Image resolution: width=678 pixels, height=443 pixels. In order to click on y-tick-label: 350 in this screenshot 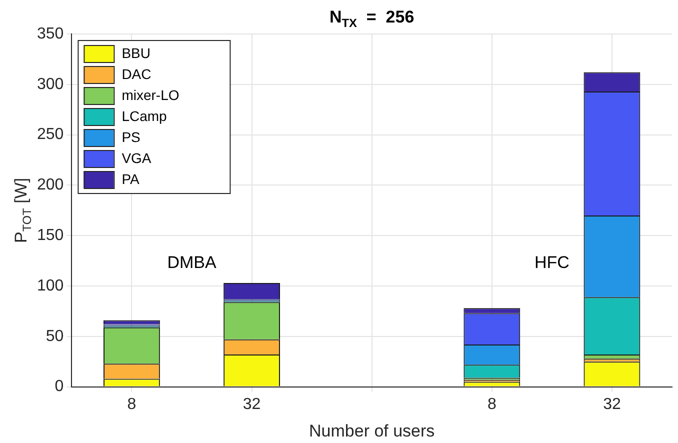, I will do `click(50, 33)`.